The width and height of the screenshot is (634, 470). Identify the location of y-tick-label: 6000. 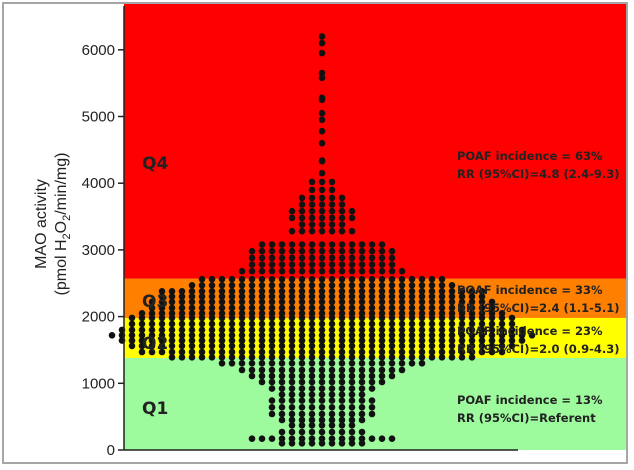
(98, 50).